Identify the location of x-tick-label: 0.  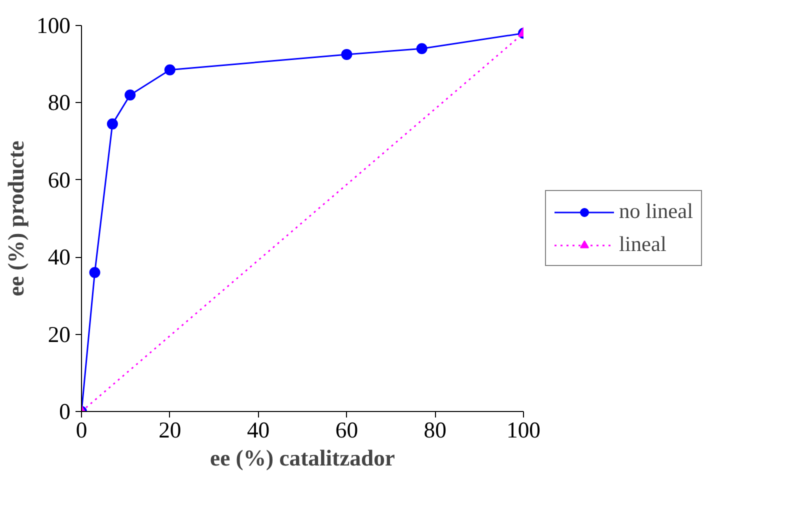
(82, 430).